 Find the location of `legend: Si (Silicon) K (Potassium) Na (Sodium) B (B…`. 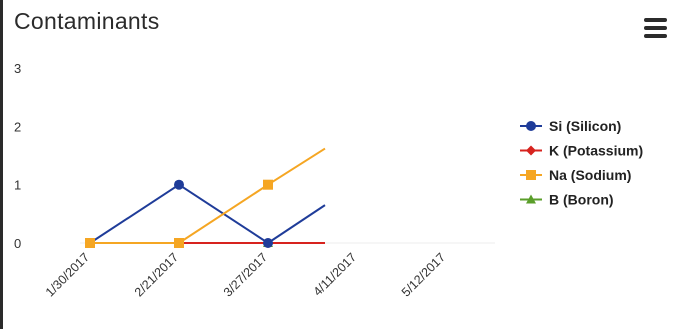

legend: Si (Silicon) K (Potassium) Na (Sodium) B (B… is located at coordinates (581, 163).